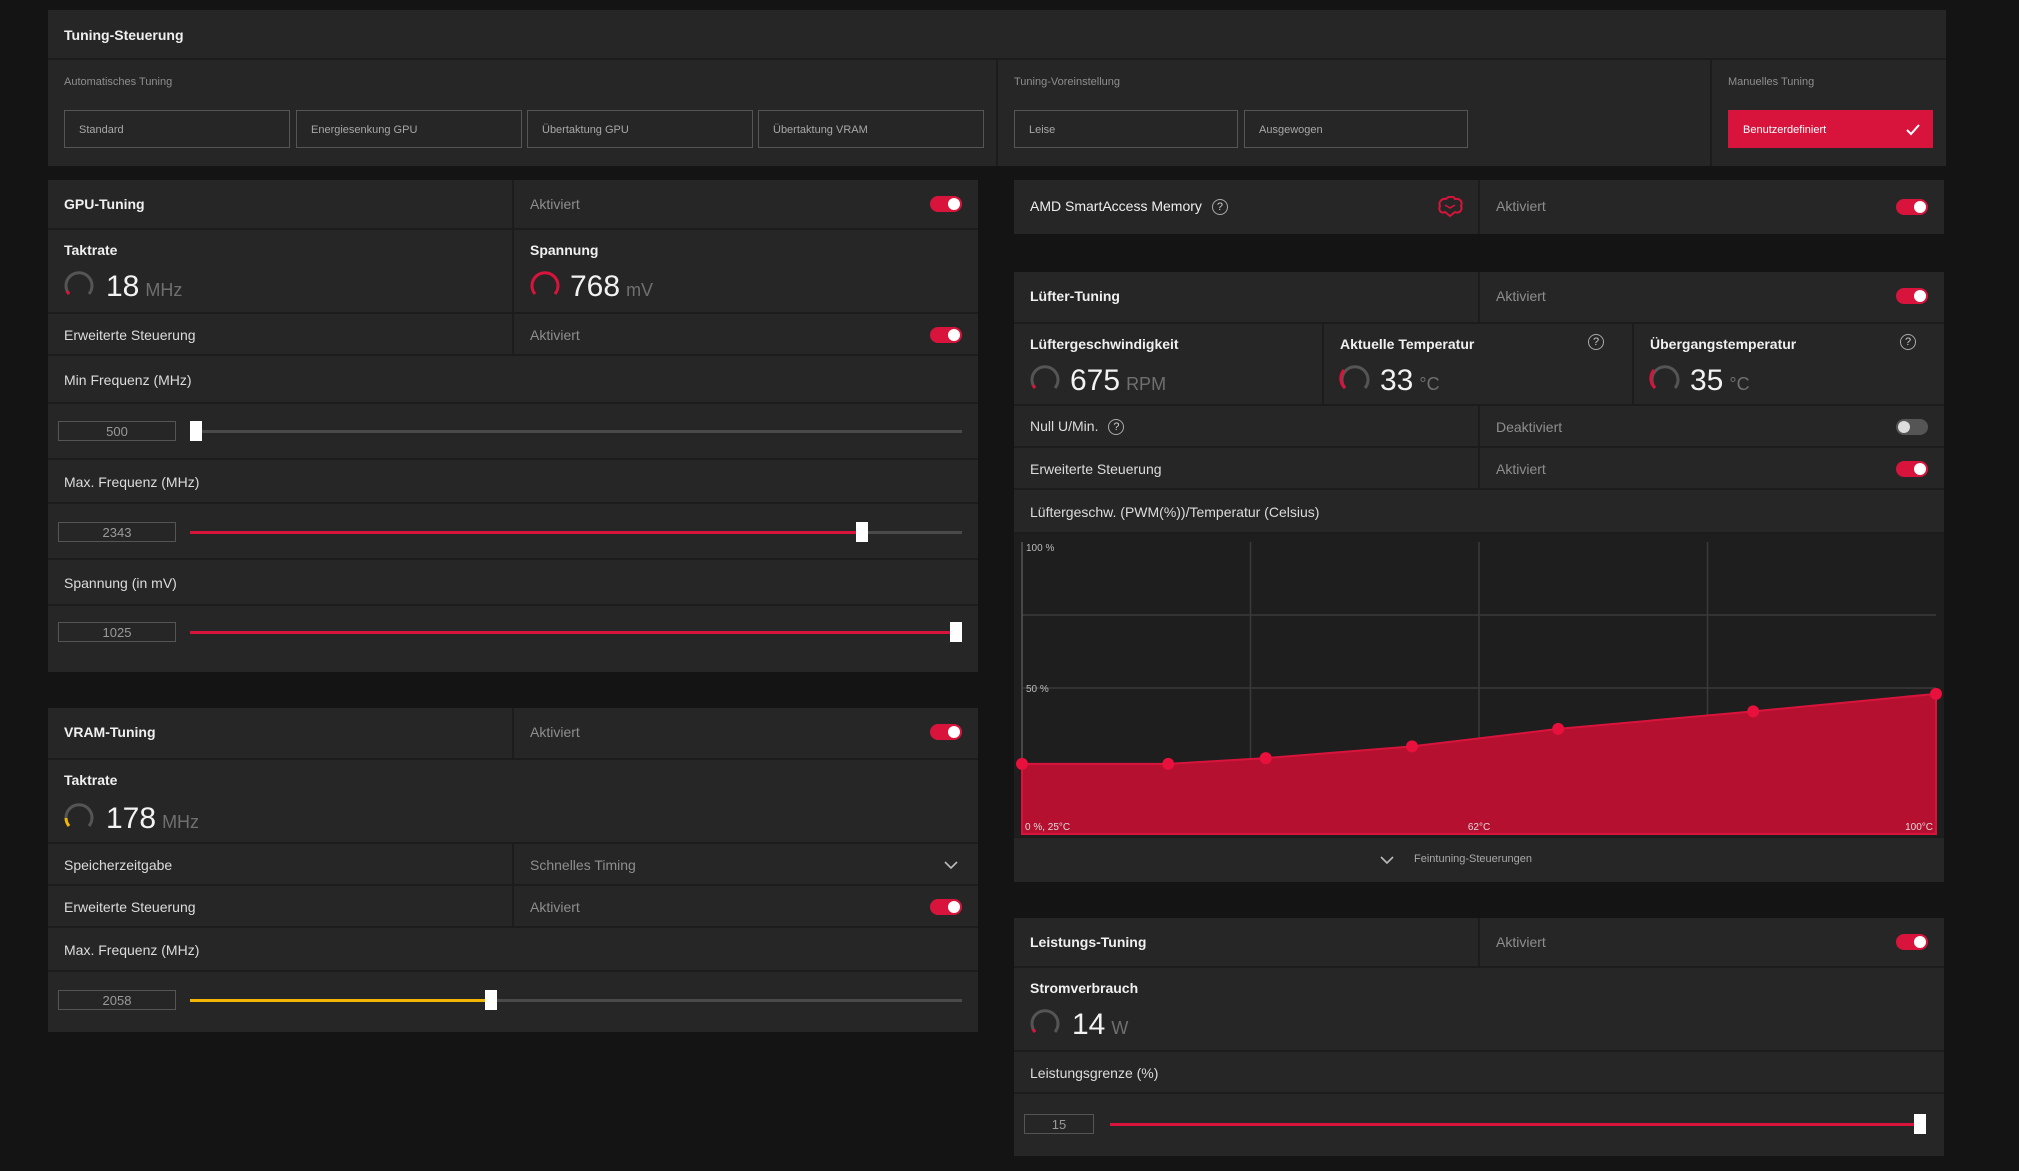  I want to click on gpu-max-freq-header: Max. Frequenz (MHz), so click(513, 481).